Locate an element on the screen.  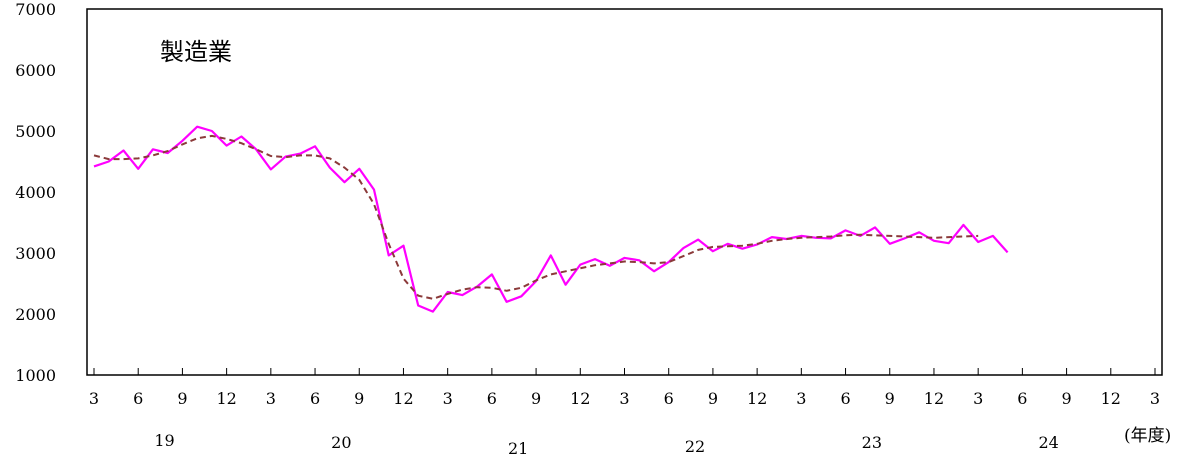
fiscal-year-label: 19 is located at coordinates (164, 440).